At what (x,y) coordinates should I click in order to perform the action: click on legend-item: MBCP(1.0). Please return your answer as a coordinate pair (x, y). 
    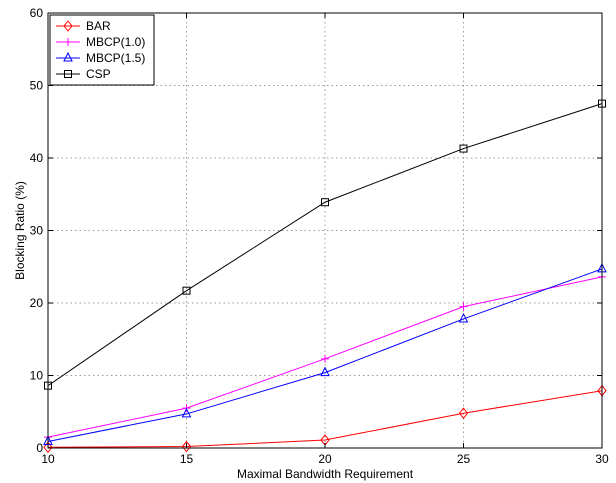
    Looking at the image, I should click on (100, 42).